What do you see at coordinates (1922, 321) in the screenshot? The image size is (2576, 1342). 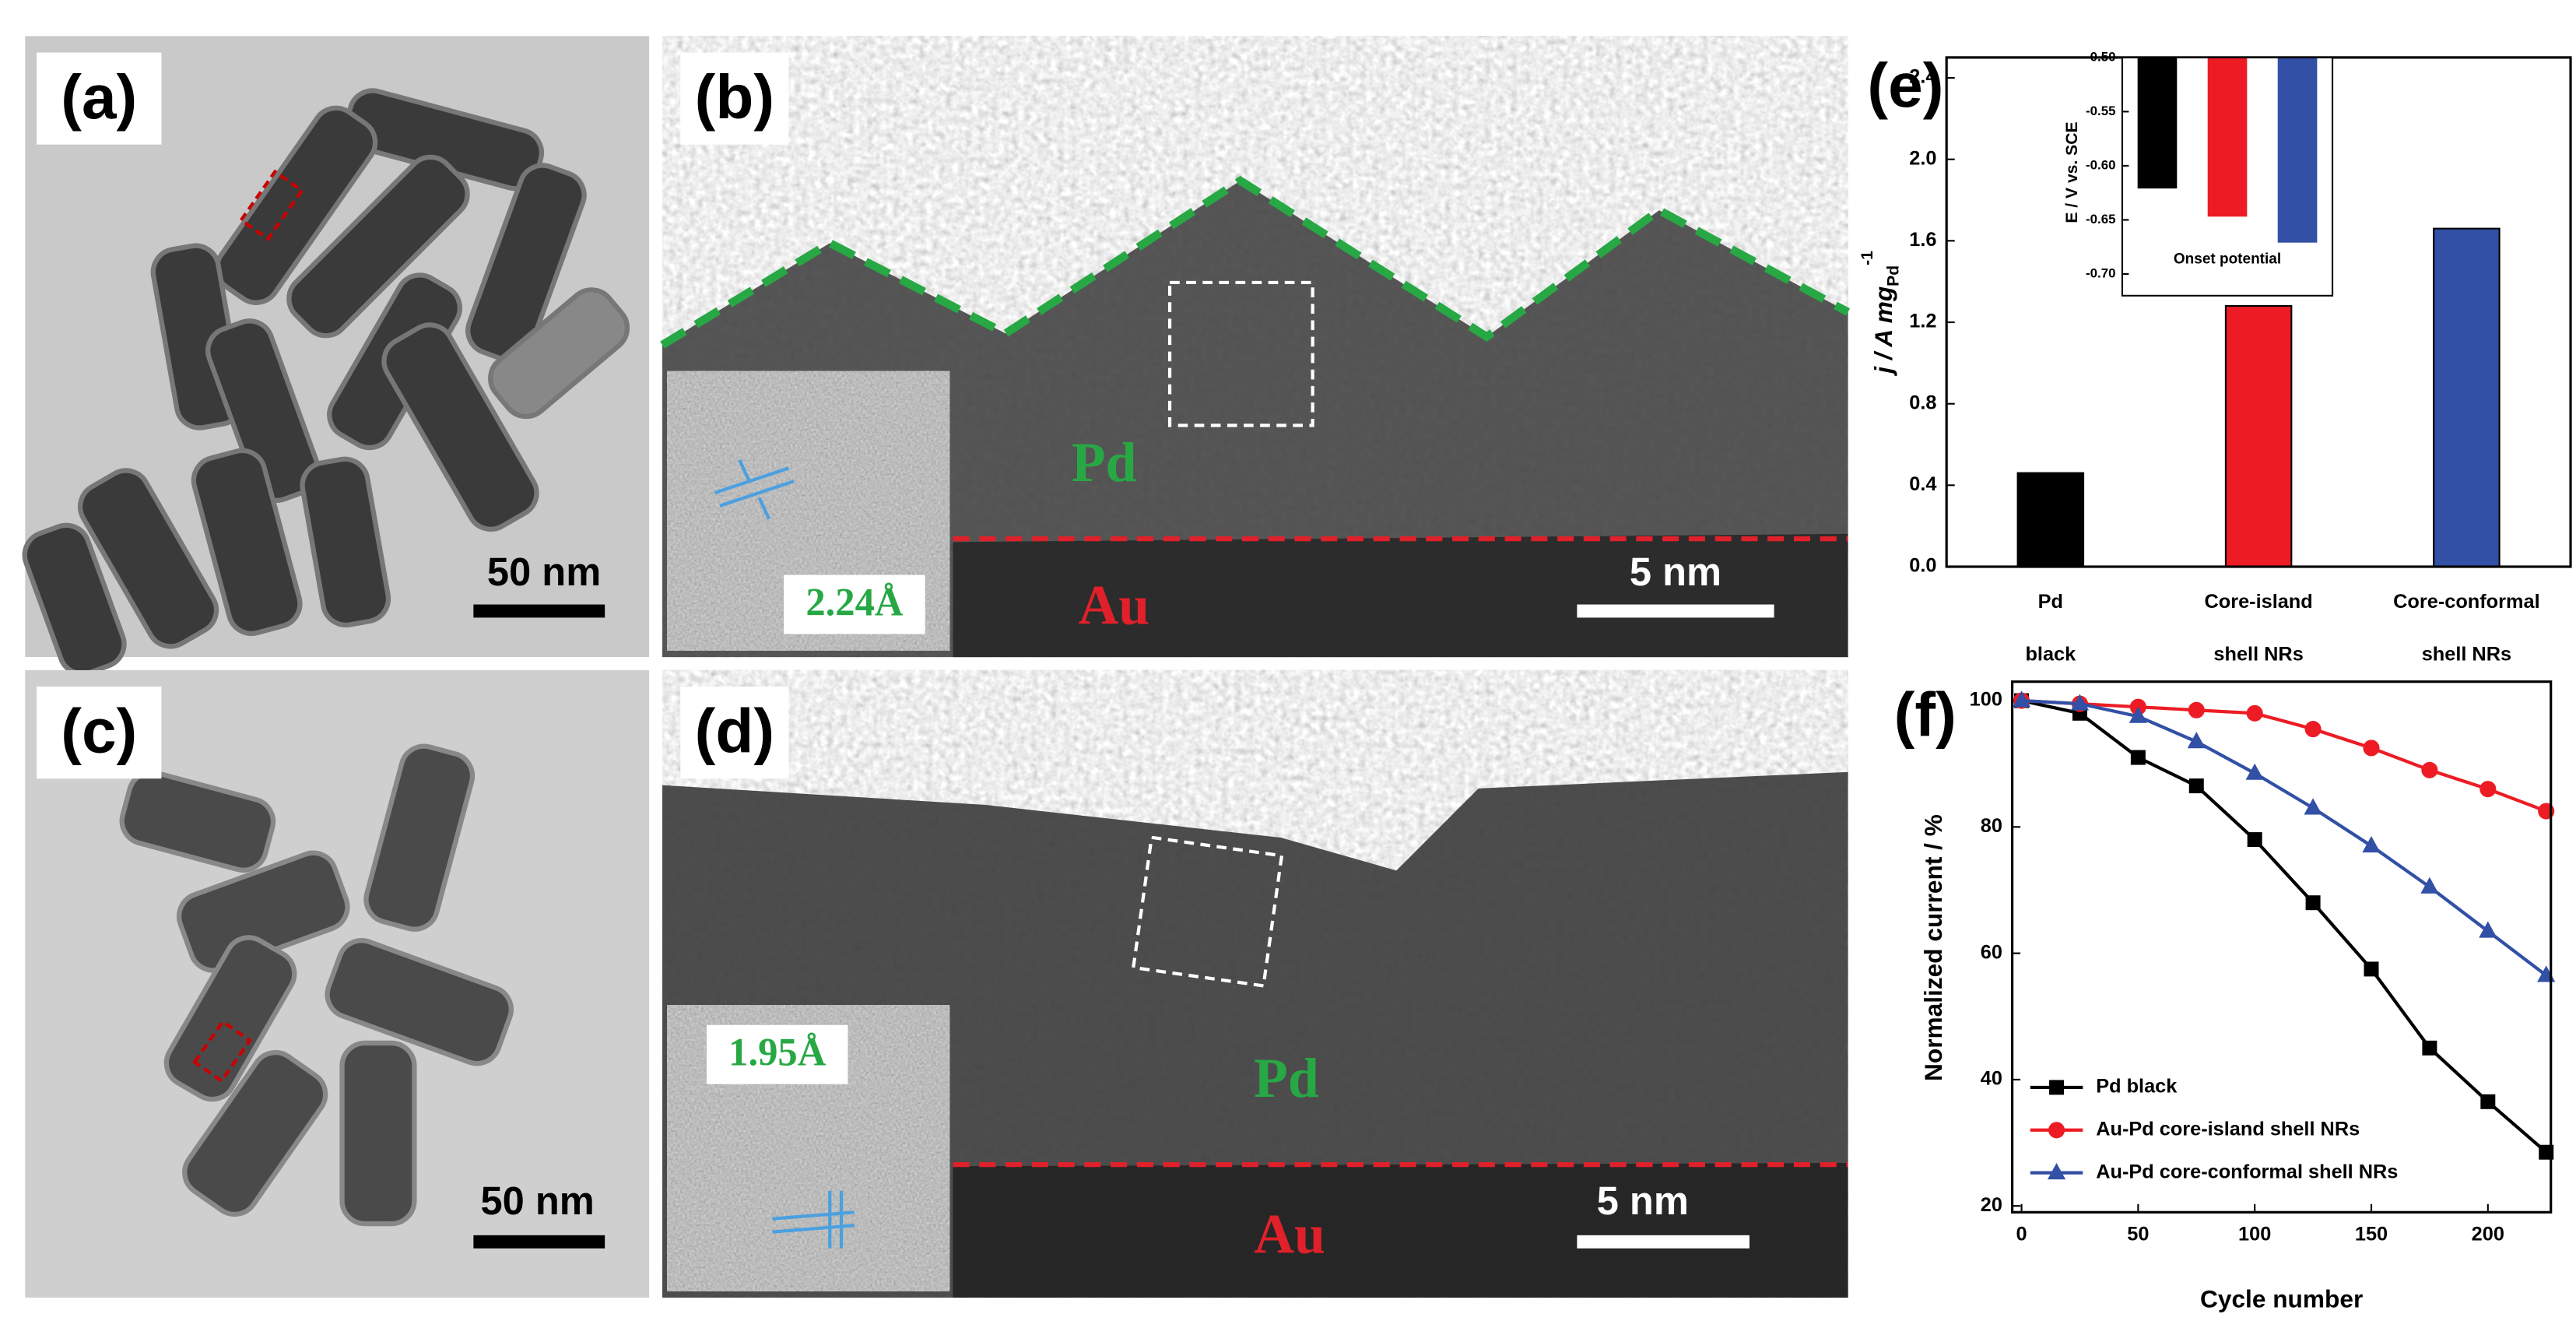 I see `y-tick-label: 1.2` at bounding box center [1922, 321].